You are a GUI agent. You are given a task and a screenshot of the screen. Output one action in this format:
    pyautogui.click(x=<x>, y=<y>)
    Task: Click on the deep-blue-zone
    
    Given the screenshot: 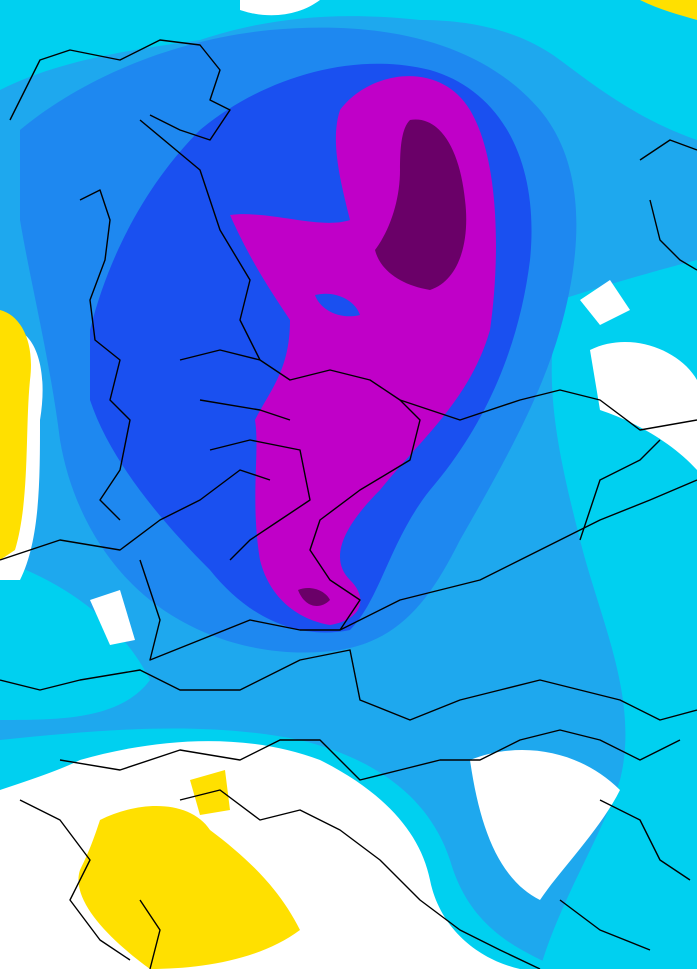 What is the action you would take?
    pyautogui.click(x=337, y=305)
    